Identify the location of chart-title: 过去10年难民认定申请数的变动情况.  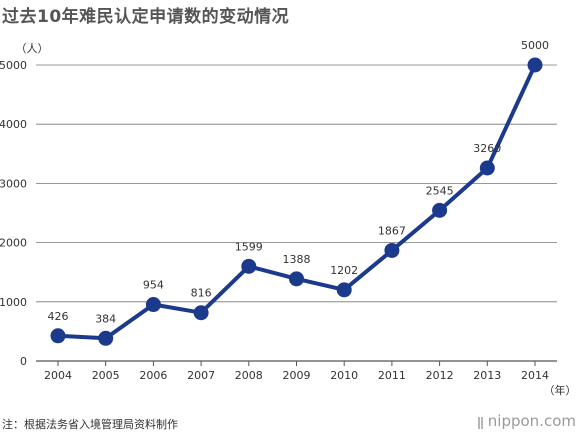
(146, 17).